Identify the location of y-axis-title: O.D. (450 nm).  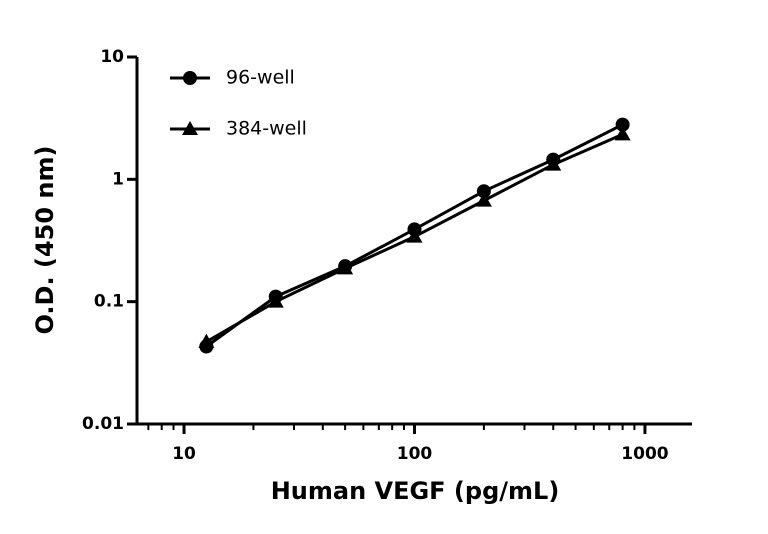
(45, 240).